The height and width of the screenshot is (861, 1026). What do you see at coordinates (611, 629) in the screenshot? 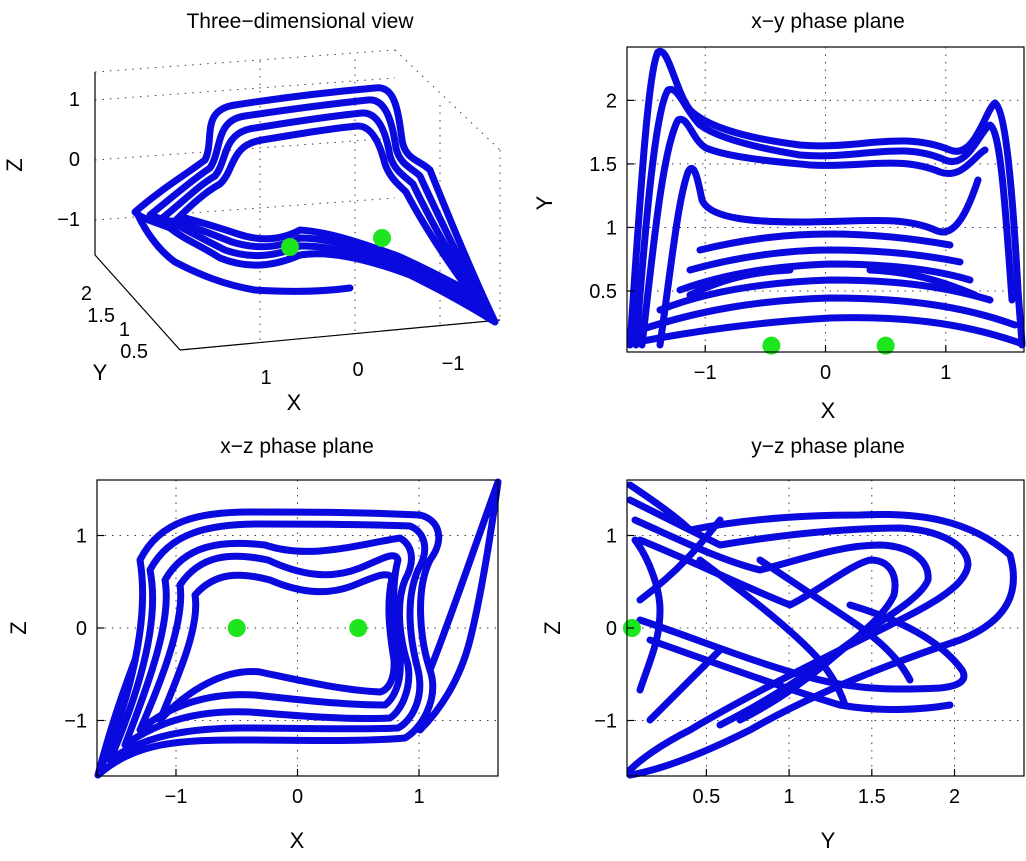
I see `y-tick-label-yz-2: 0` at bounding box center [611, 629].